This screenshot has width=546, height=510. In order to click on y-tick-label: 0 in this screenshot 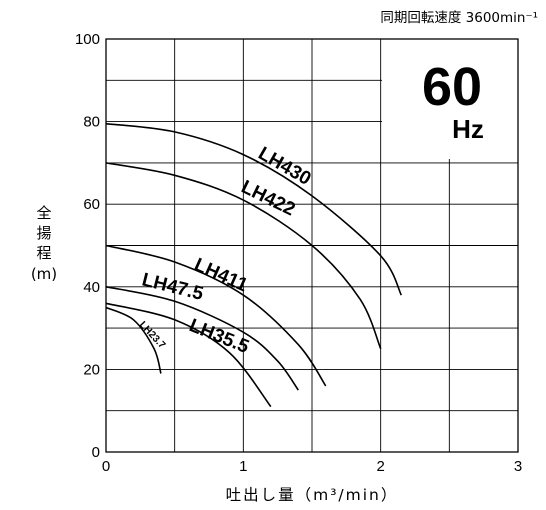, I will do `click(96, 452)`.